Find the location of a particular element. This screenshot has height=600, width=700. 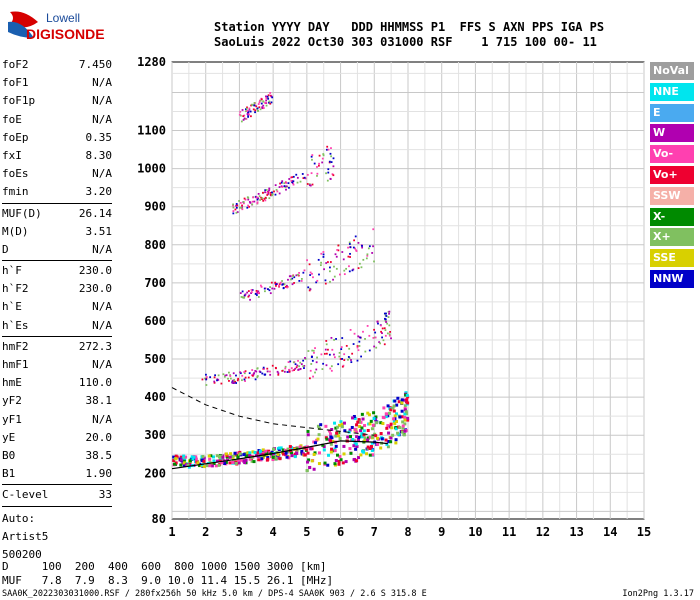

param-value: N/A is located at coordinates (102, 101).